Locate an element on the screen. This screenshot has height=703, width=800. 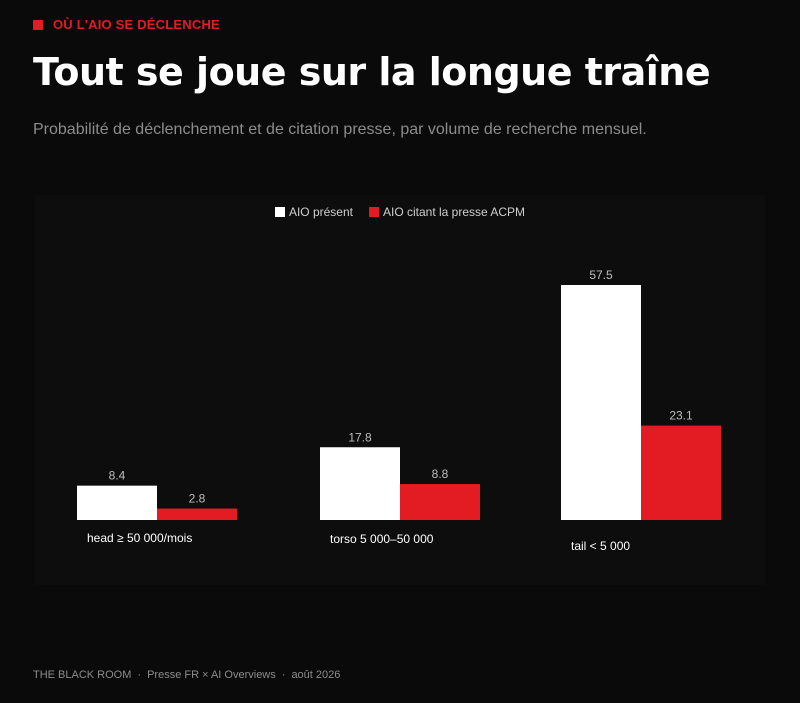
chart-title: Tout se joue sur la longue traîne is located at coordinates (372, 72).